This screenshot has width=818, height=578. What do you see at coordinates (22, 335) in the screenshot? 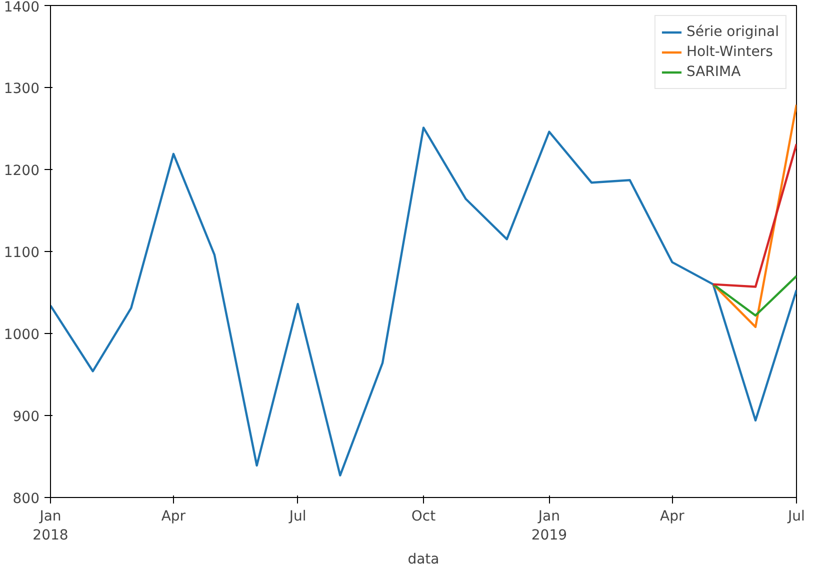
I see `y-tick-label: 1000` at bounding box center [22, 335].